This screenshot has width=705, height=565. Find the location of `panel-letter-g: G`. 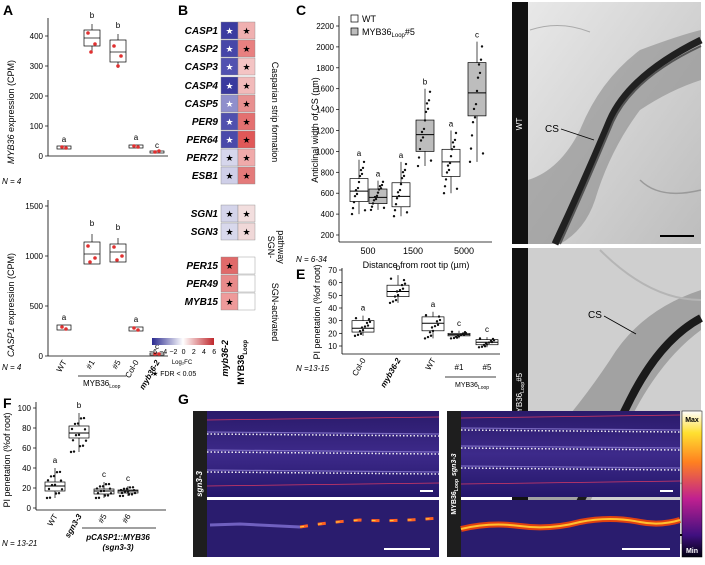

panel-letter-g: G is located at coordinates (183, 399).